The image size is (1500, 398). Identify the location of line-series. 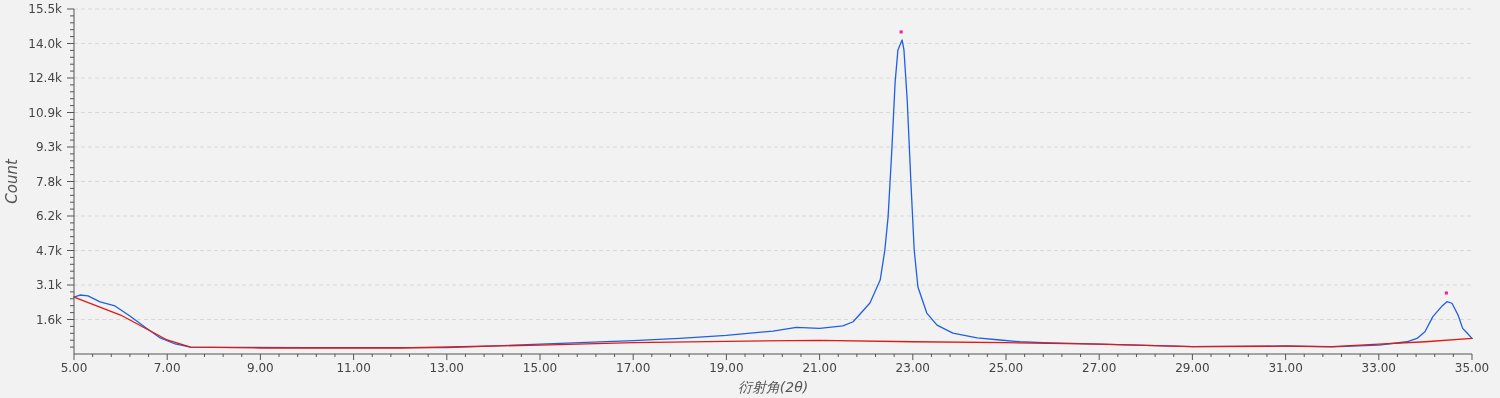
(773, 322).